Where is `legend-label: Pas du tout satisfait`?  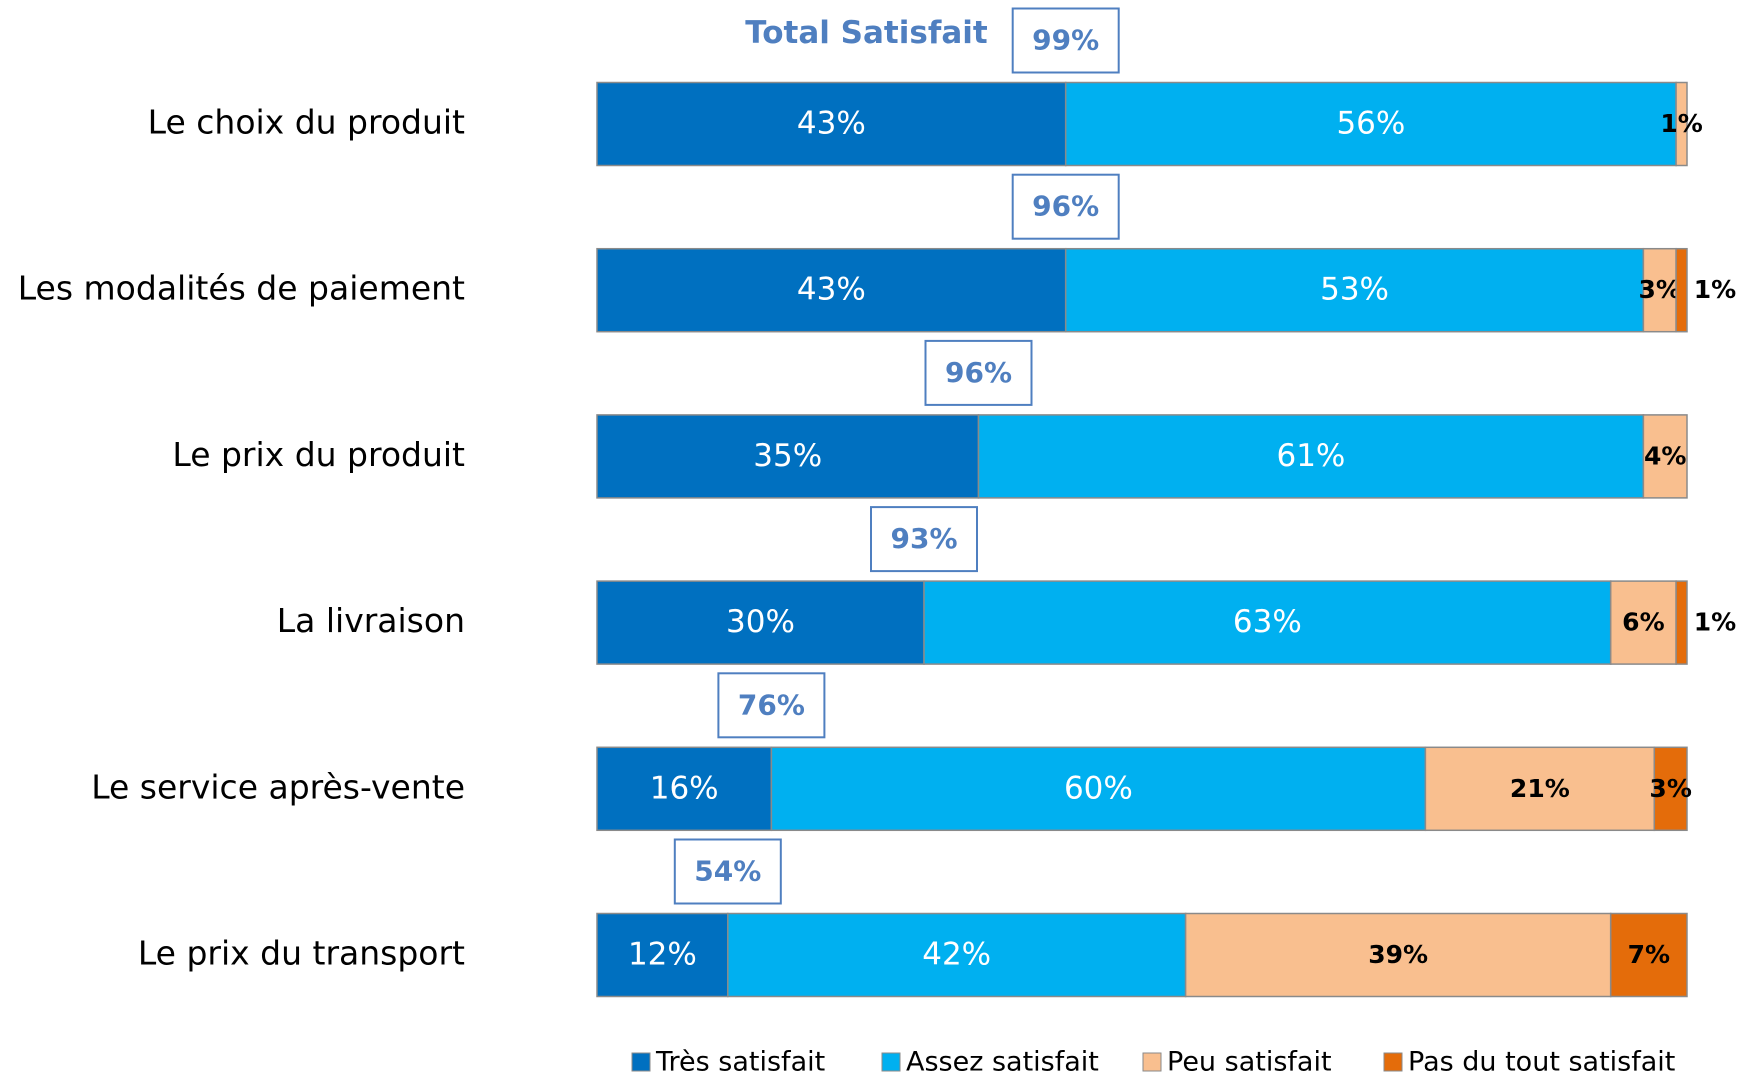 legend-label: Pas du tout satisfait is located at coordinates (1541, 1062).